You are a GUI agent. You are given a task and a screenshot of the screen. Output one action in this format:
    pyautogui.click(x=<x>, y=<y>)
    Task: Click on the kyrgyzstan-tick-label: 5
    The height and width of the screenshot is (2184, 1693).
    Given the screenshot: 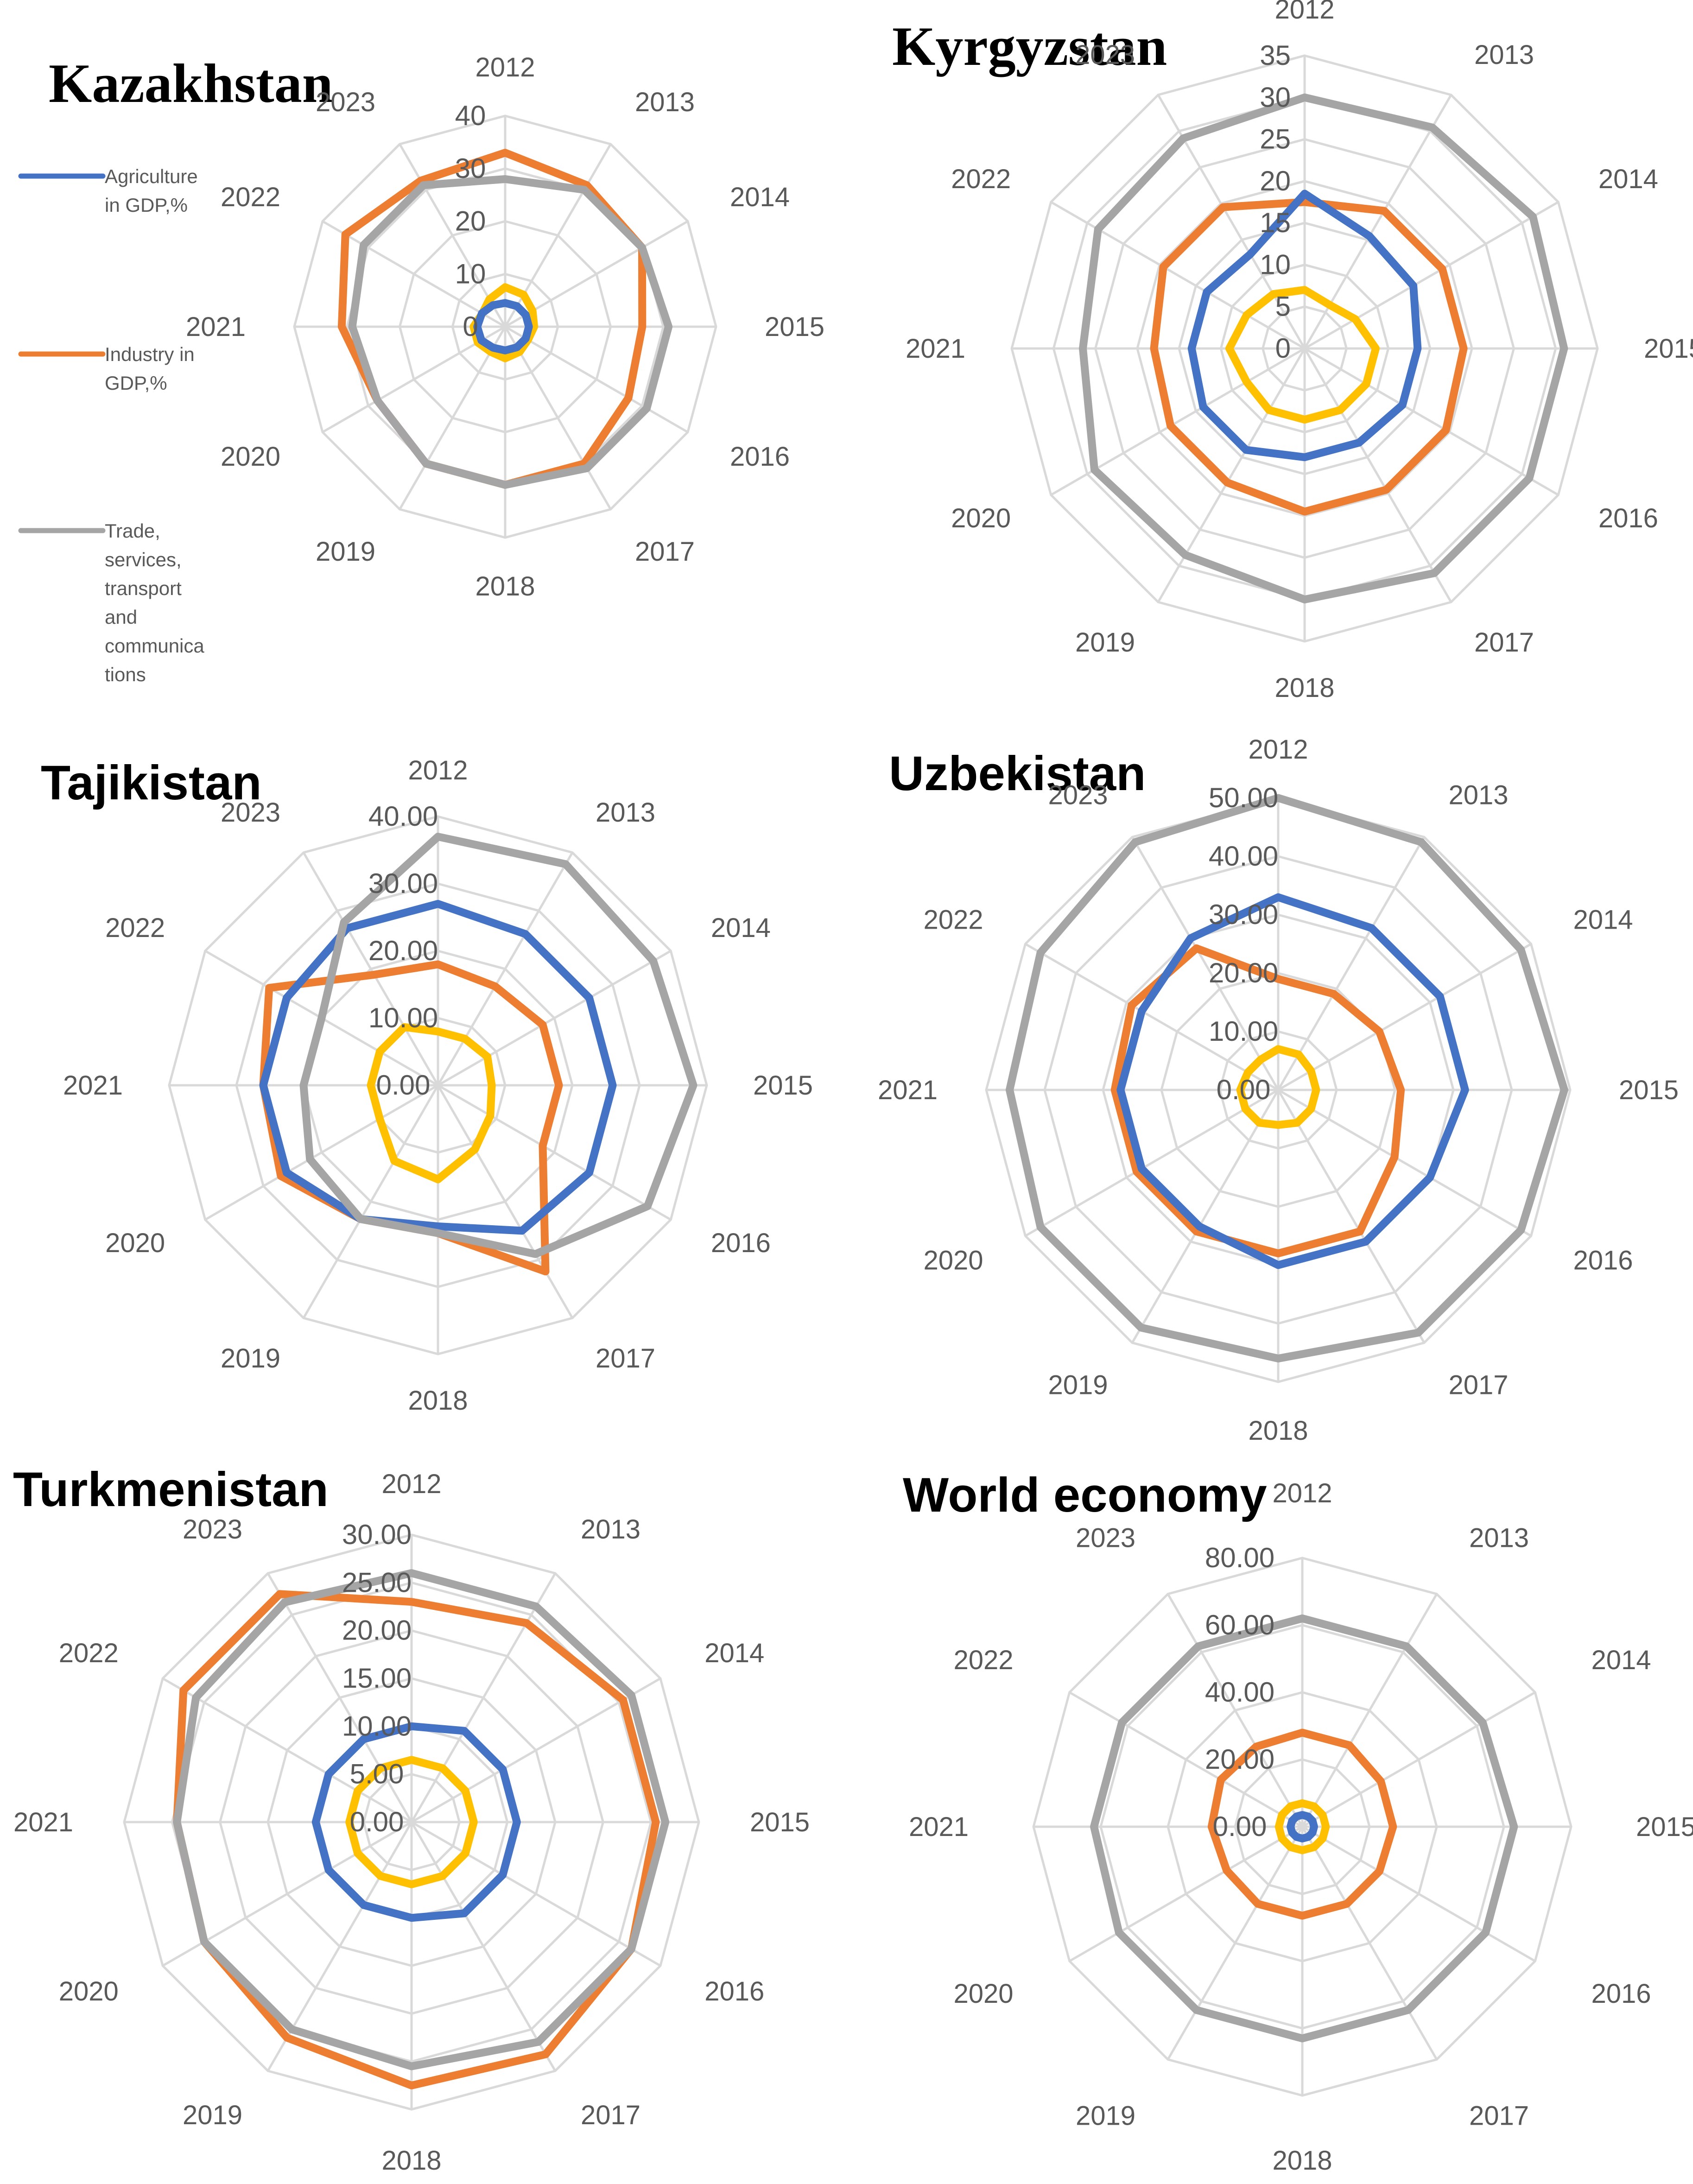 What is the action you would take?
    pyautogui.click(x=1283, y=306)
    